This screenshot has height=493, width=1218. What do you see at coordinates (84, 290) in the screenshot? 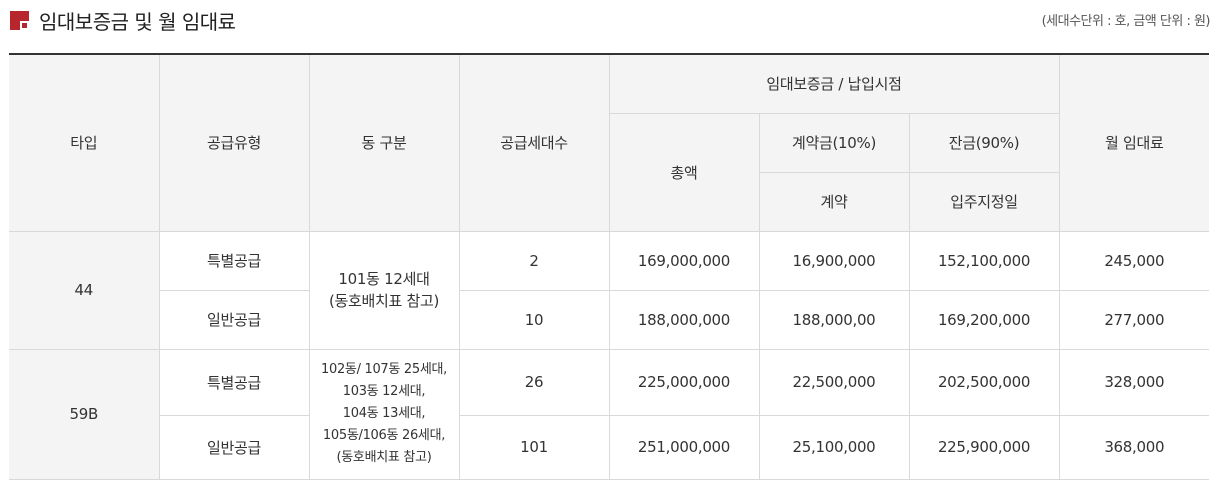
I see `type-cell: 44` at bounding box center [84, 290].